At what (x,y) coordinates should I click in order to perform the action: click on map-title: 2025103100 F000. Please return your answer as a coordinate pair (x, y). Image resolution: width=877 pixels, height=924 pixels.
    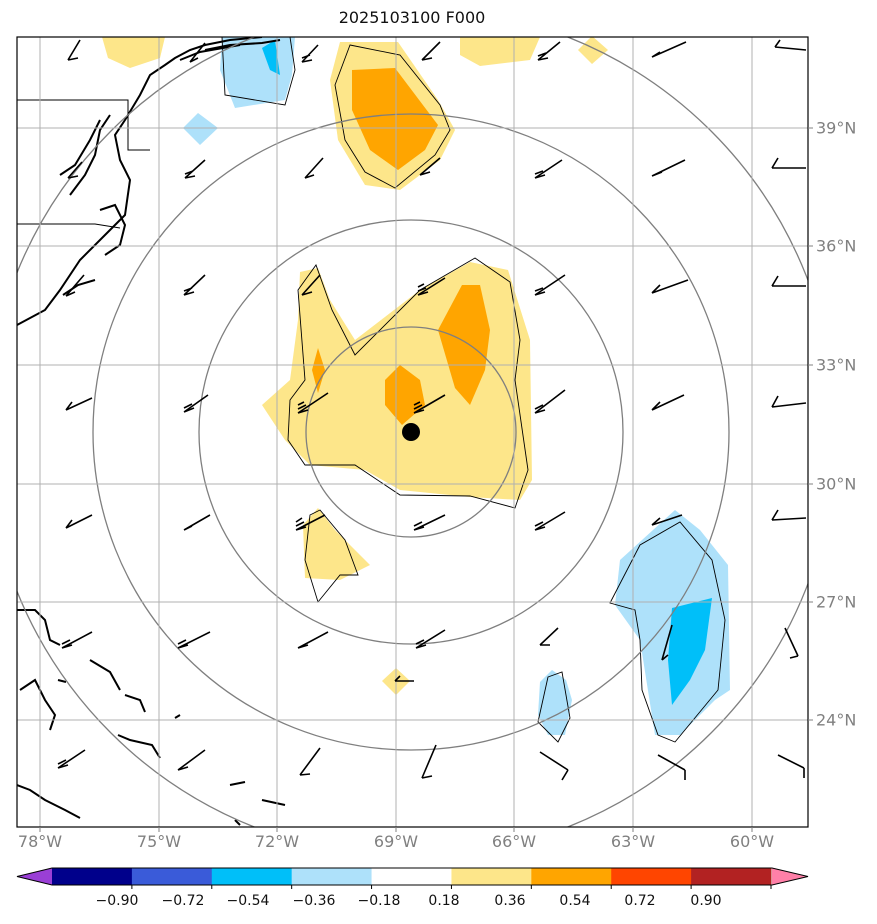
    Looking at the image, I should click on (412, 17).